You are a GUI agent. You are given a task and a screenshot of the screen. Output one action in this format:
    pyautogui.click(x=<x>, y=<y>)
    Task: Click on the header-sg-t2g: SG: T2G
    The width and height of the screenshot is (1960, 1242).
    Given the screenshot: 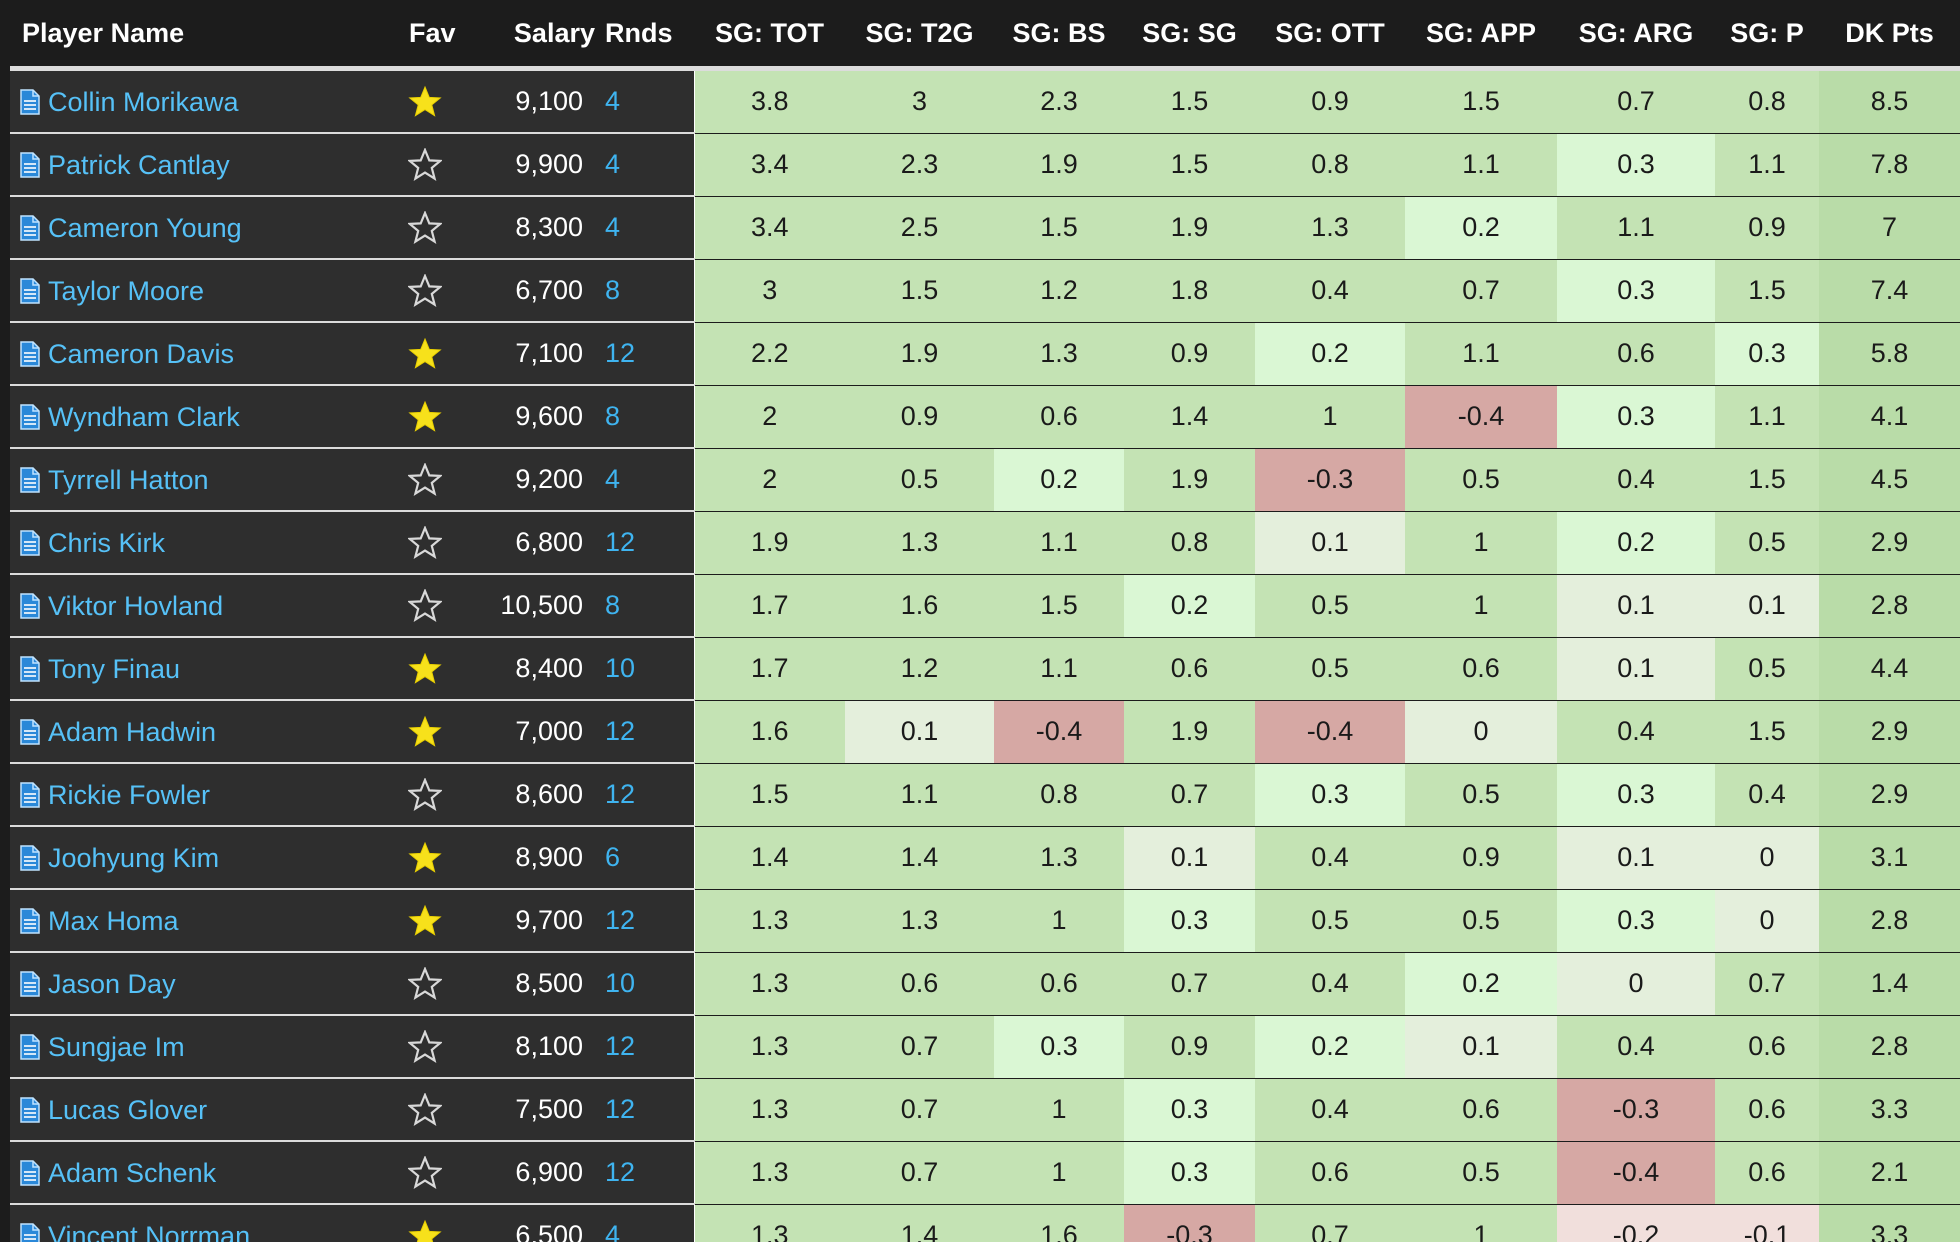 What is the action you would take?
    pyautogui.click(x=919, y=35)
    